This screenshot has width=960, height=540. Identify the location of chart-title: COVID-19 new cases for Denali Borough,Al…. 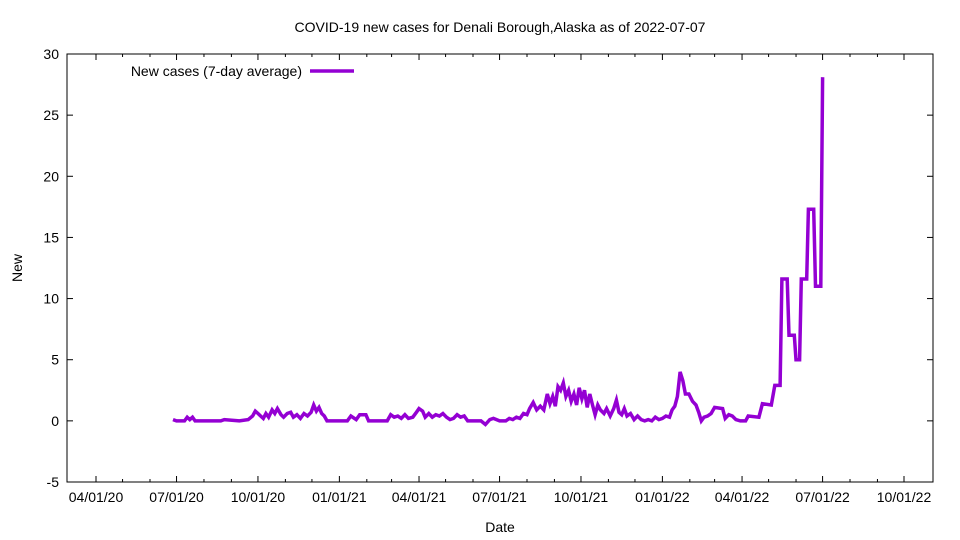
(500, 27).